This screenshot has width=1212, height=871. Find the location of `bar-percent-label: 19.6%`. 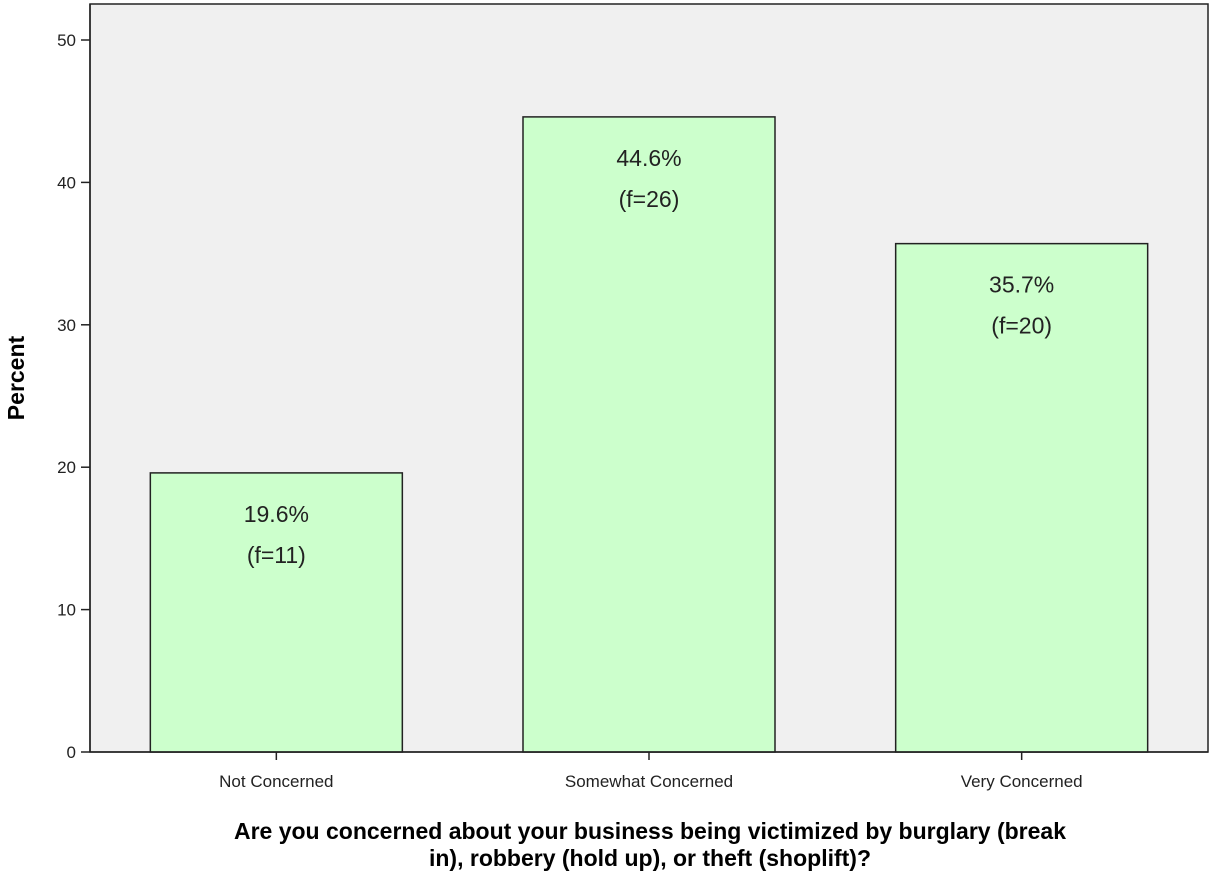

bar-percent-label: 19.6% is located at coordinates (276, 514).